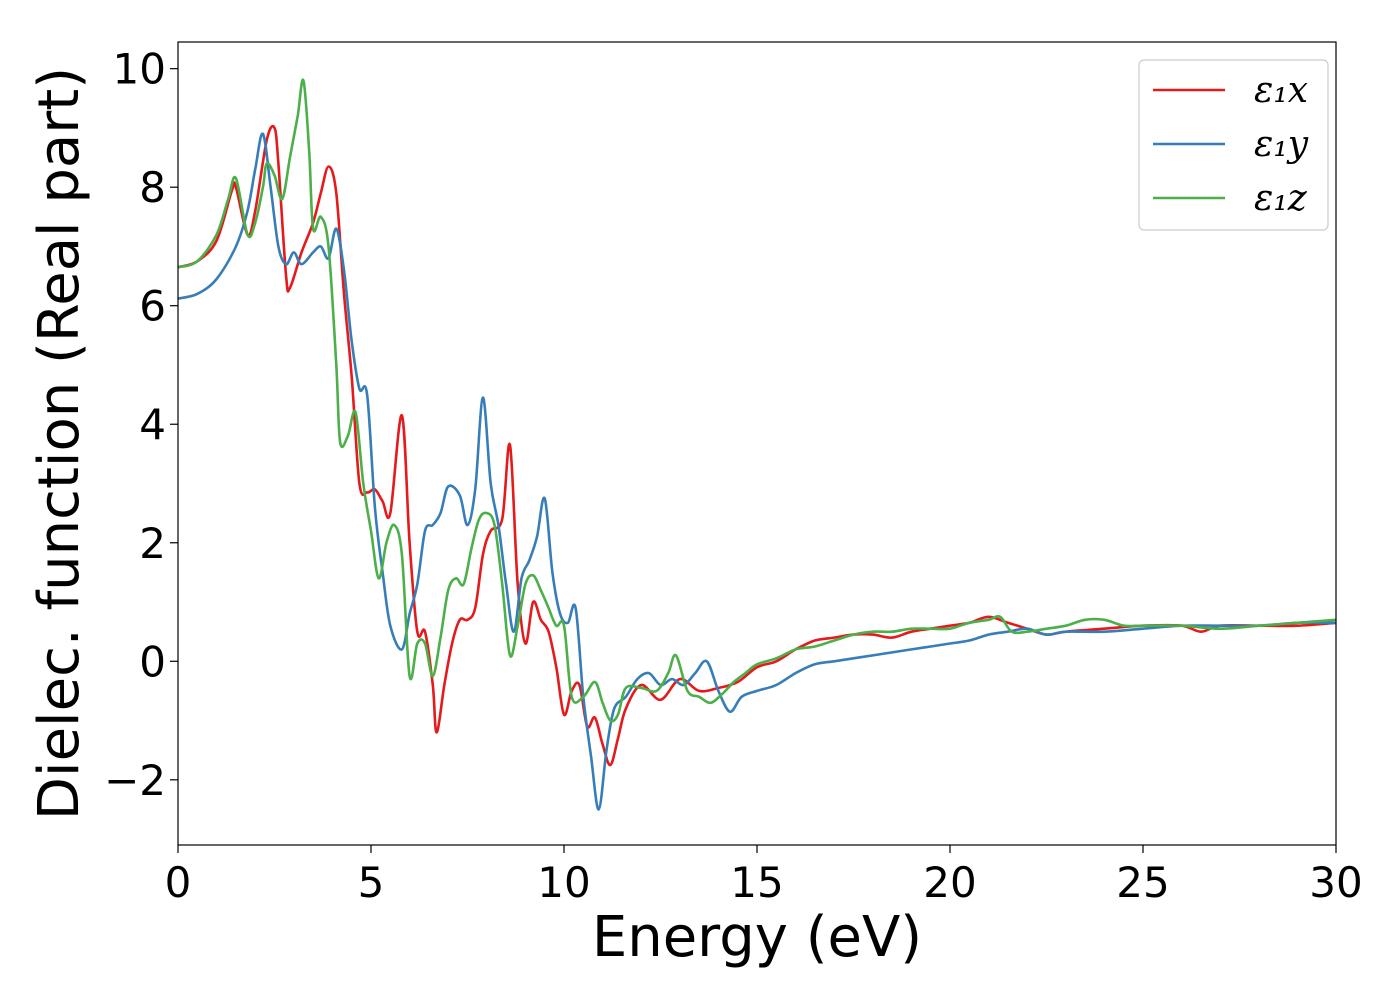 This screenshot has height=1000, width=1400. Describe the element at coordinates (152, 187) in the screenshot. I see `y-tick-label: 8` at that location.